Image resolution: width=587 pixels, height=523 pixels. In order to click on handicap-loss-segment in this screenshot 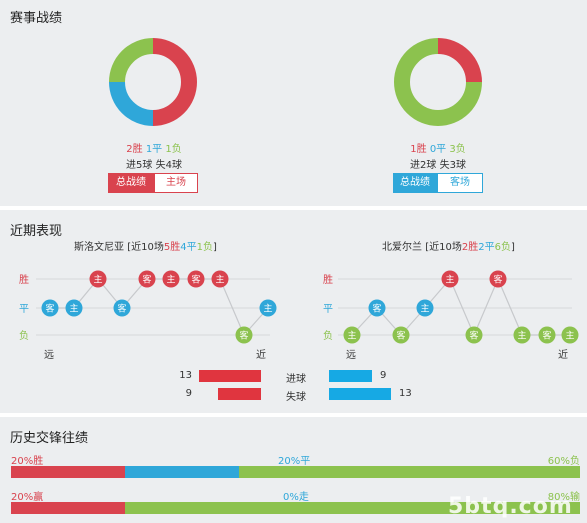, I will do `click(352, 508)`.